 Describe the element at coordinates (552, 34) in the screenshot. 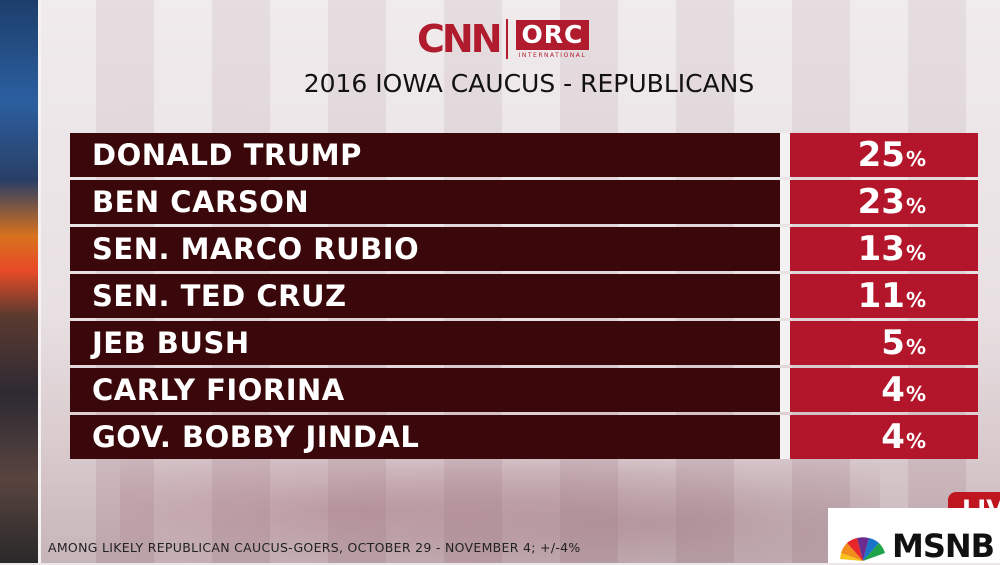

I see `orc-logo-text: ORC` at that location.